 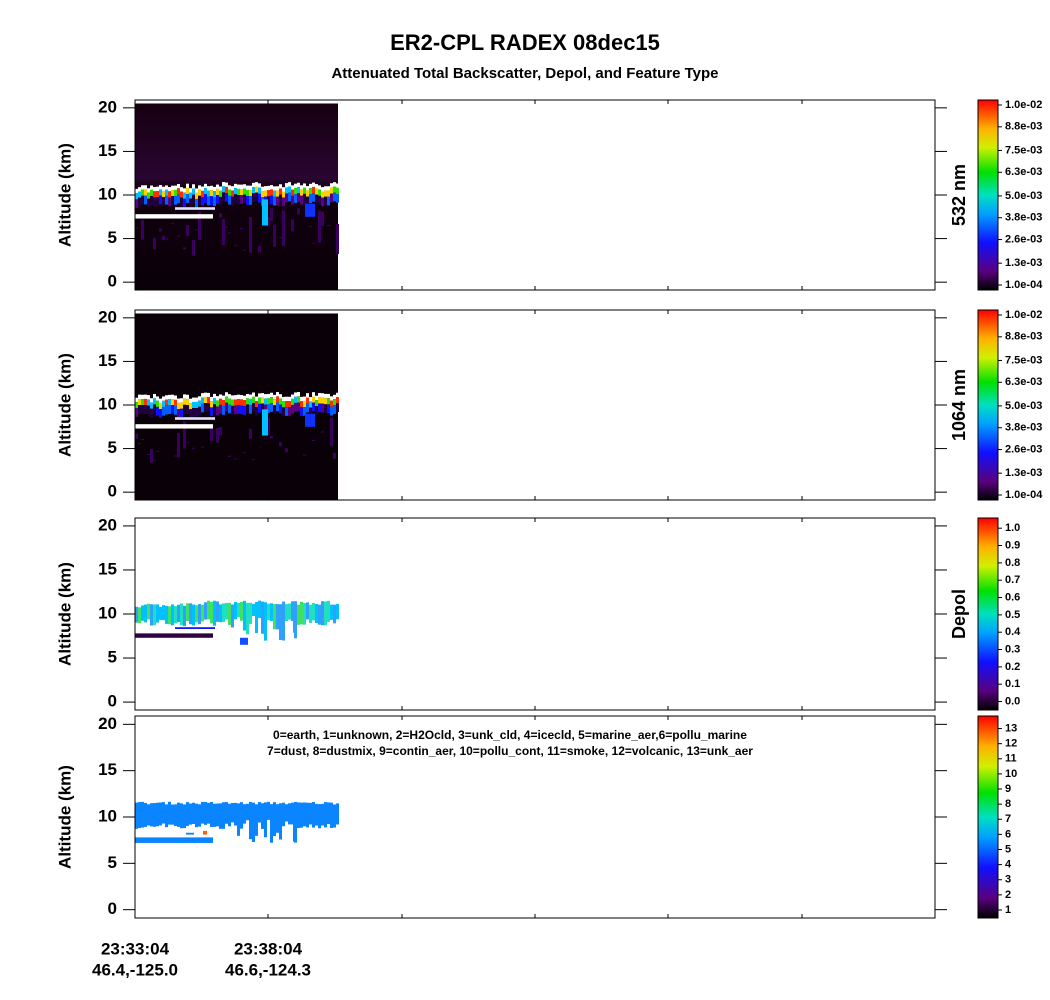 What do you see at coordinates (107, 612) in the screenshot?
I see `y-tick-label: 10` at bounding box center [107, 612].